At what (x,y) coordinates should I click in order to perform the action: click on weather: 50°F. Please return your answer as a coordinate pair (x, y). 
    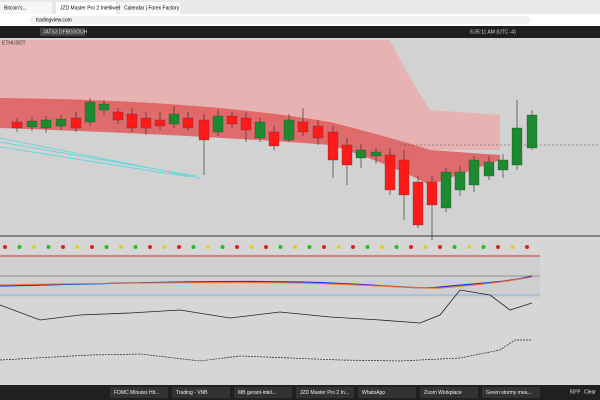
    Looking at the image, I should click on (575, 392).